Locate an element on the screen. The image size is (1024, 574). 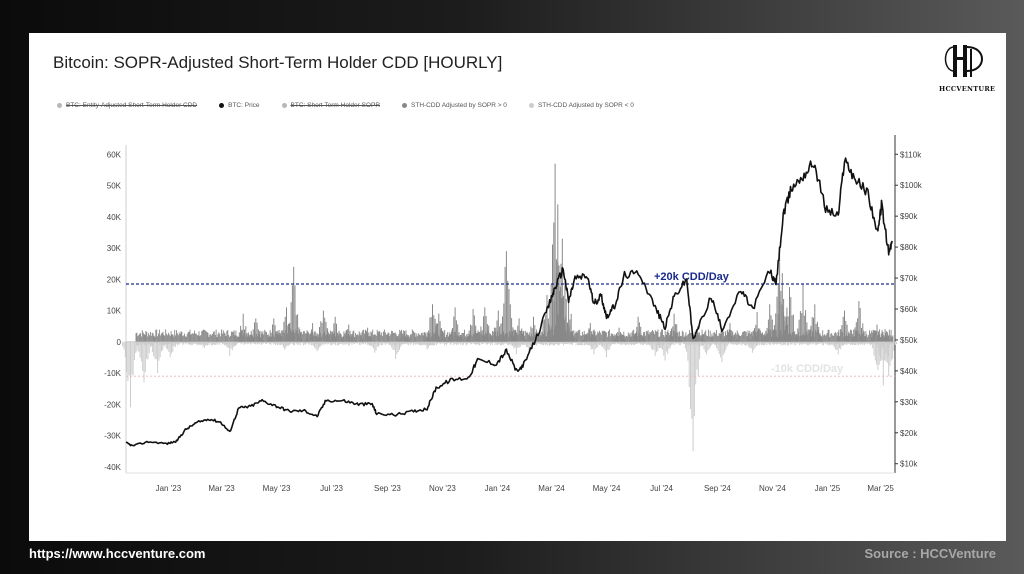
right-tick-label: $80k is located at coordinates (909, 247).